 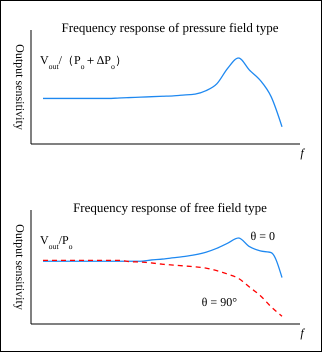 What do you see at coordinates (56, 241) in the screenshot?
I see `annotation: V$_{out}$/P$_{o}$` at bounding box center [56, 241].